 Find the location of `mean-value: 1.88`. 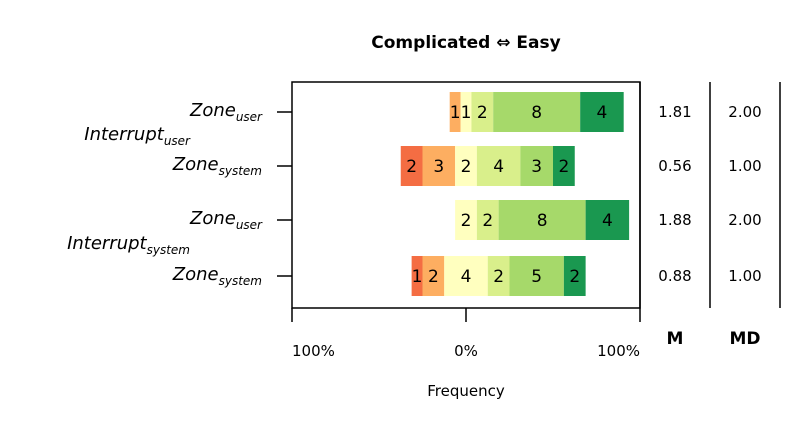

mean-value: 1.88 is located at coordinates (674, 220).